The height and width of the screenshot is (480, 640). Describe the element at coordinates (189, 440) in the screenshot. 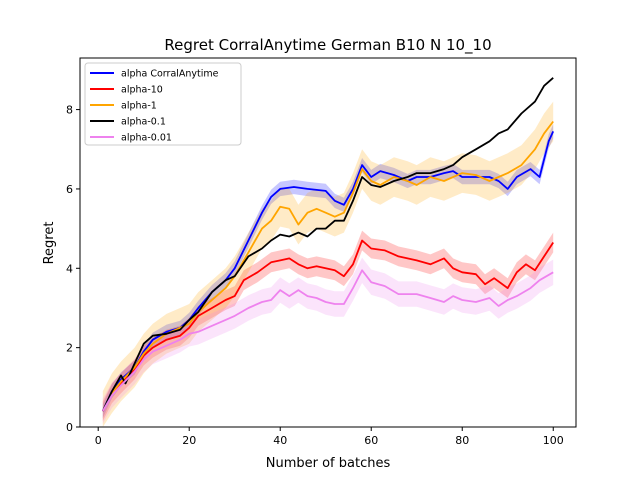

I see `x-tick-label: 20` at that location.